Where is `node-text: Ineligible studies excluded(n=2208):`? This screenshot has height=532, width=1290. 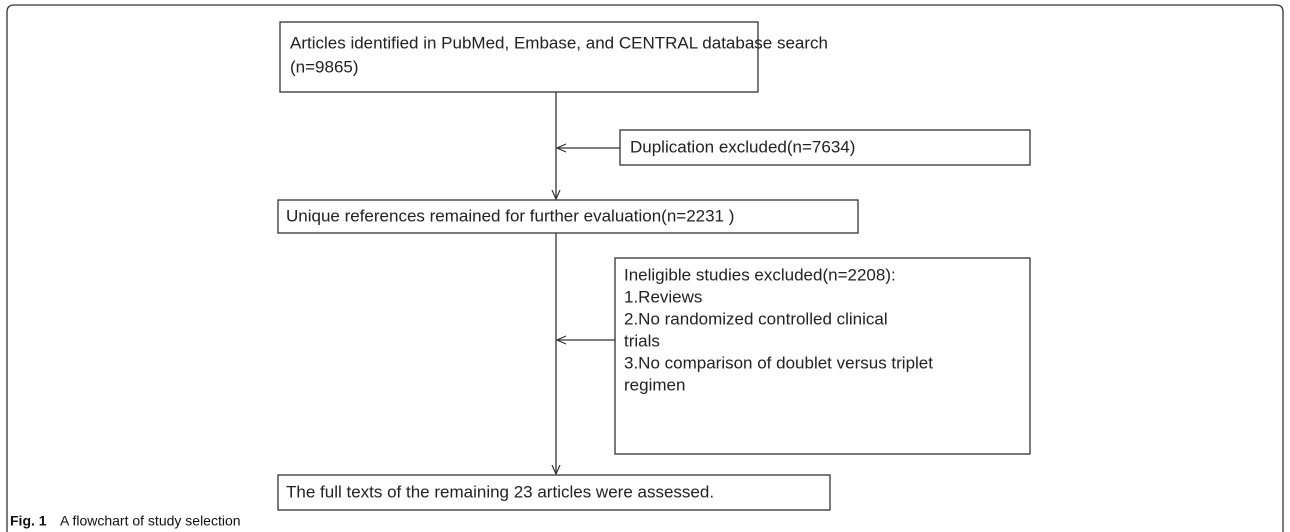
node-text: Ineligible studies excluded(n=2208): is located at coordinates (760, 274).